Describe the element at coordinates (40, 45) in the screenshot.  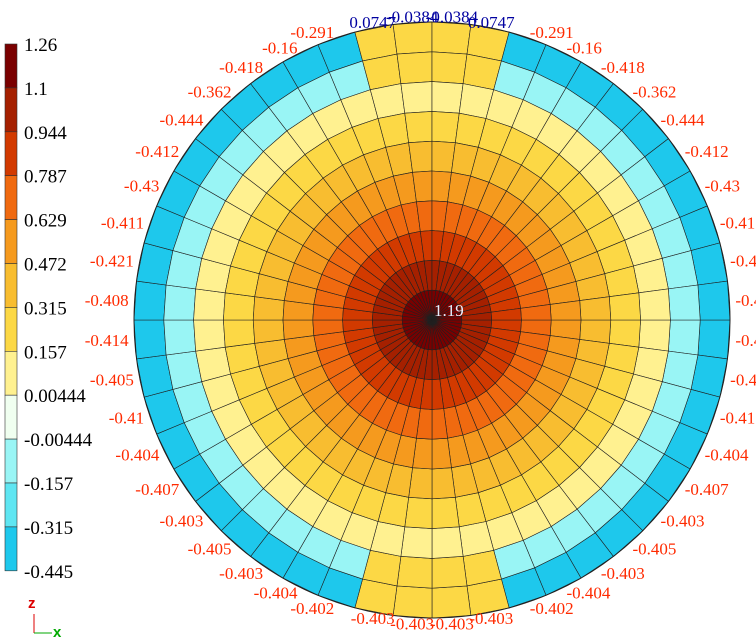
I see `legend-label: 1.26` at that location.